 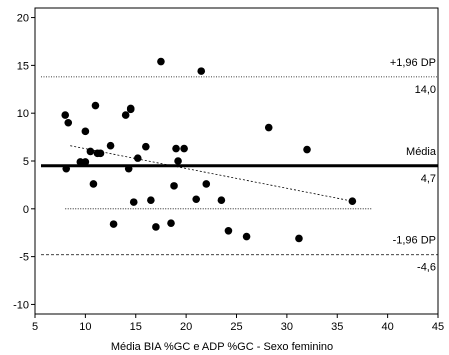 I want to click on mean-value-label: 4,7, so click(x=428, y=179).